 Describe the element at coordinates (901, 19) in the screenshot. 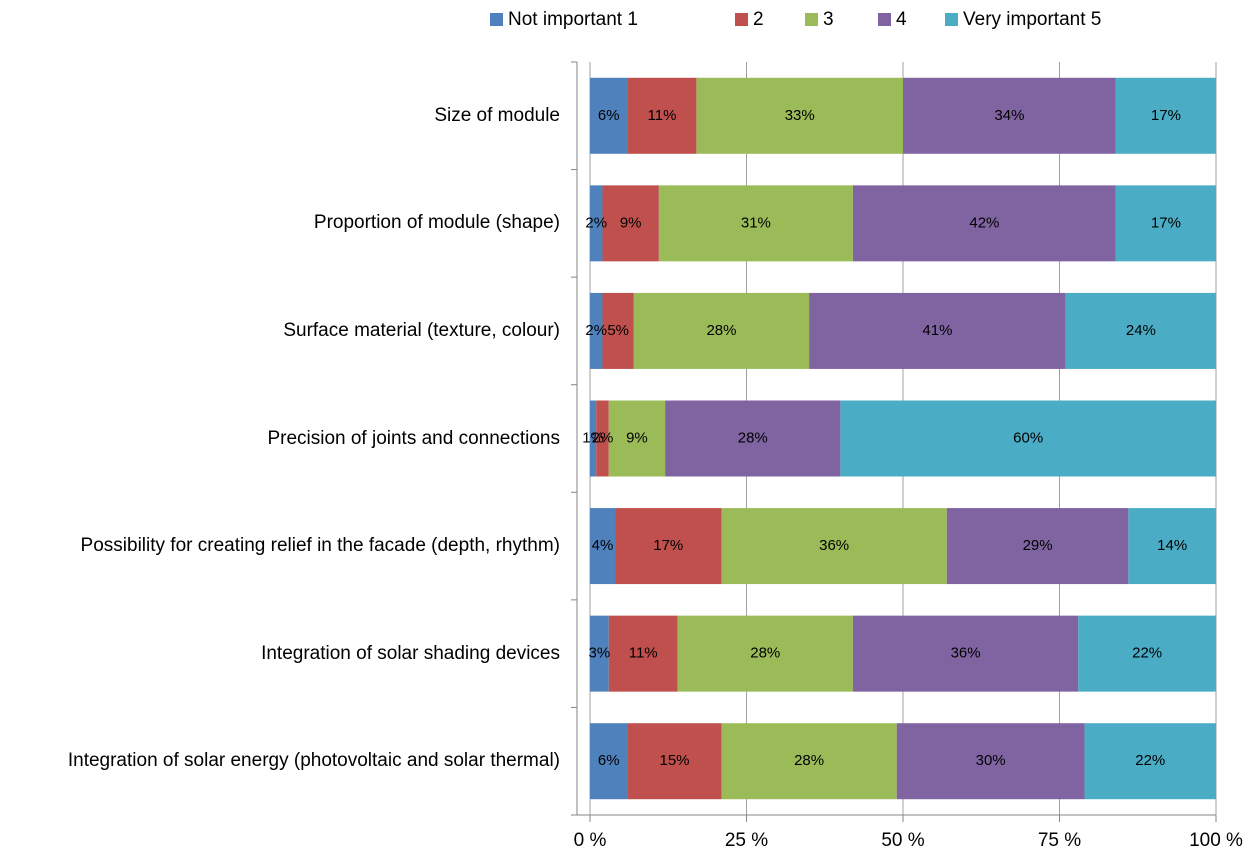

I see `legend-label: 4` at that location.